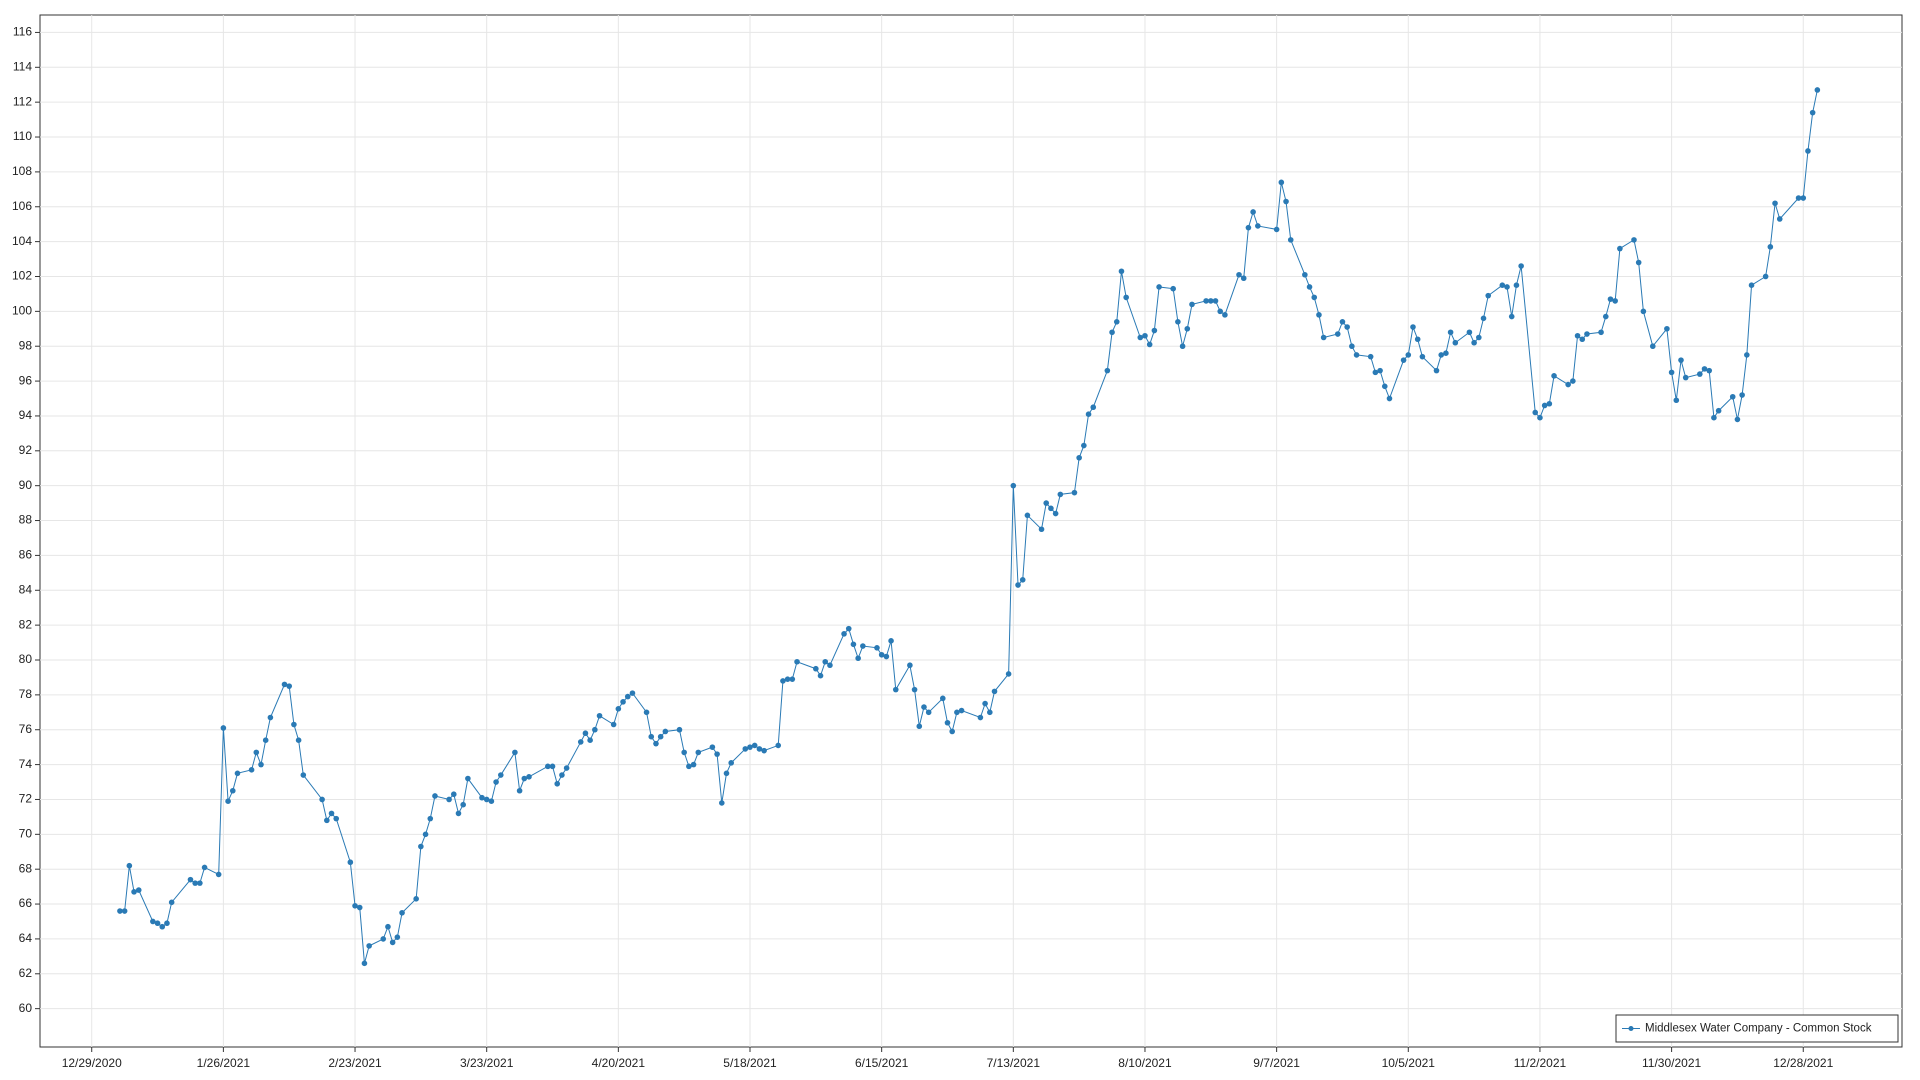  I want to click on x-tick-label: 10/5/2021, so click(1409, 1063).